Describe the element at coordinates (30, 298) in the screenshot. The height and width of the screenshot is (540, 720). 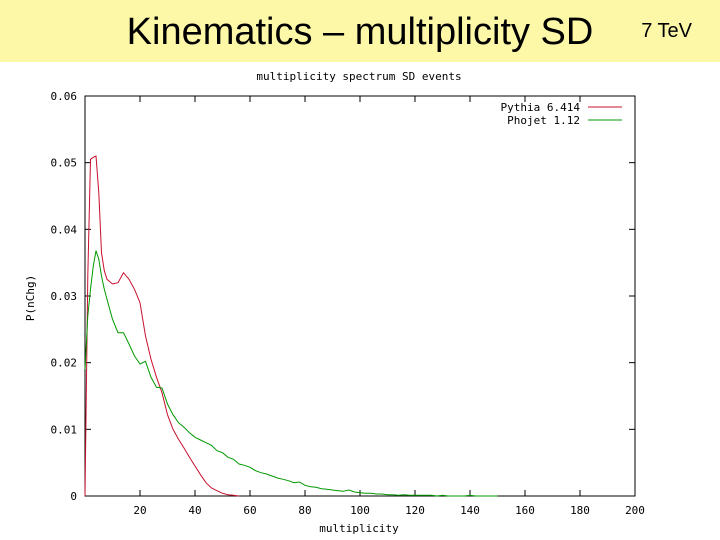
I see `y-axis-label: P(nChg)` at that location.